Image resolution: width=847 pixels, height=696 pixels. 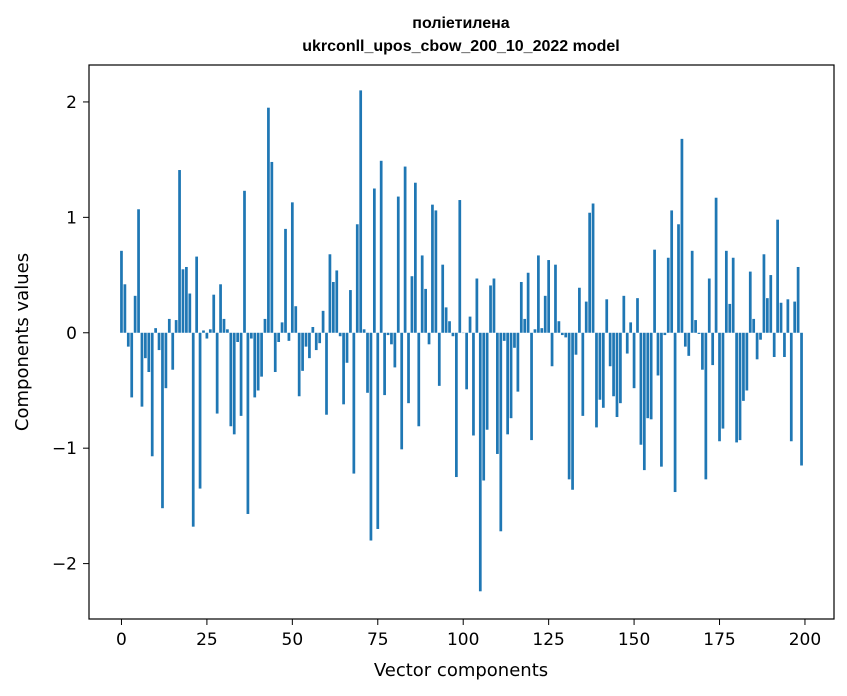 What do you see at coordinates (121, 640) in the screenshot?
I see `x-tick-label: 0` at bounding box center [121, 640].